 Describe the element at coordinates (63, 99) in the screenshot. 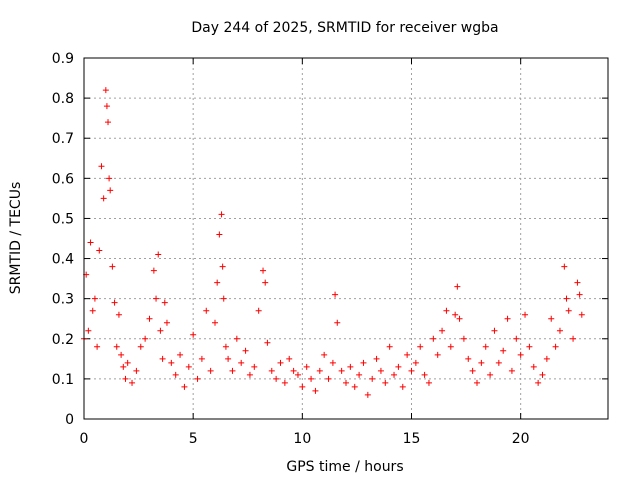

I see `y-tick-label: 0.8` at that location.